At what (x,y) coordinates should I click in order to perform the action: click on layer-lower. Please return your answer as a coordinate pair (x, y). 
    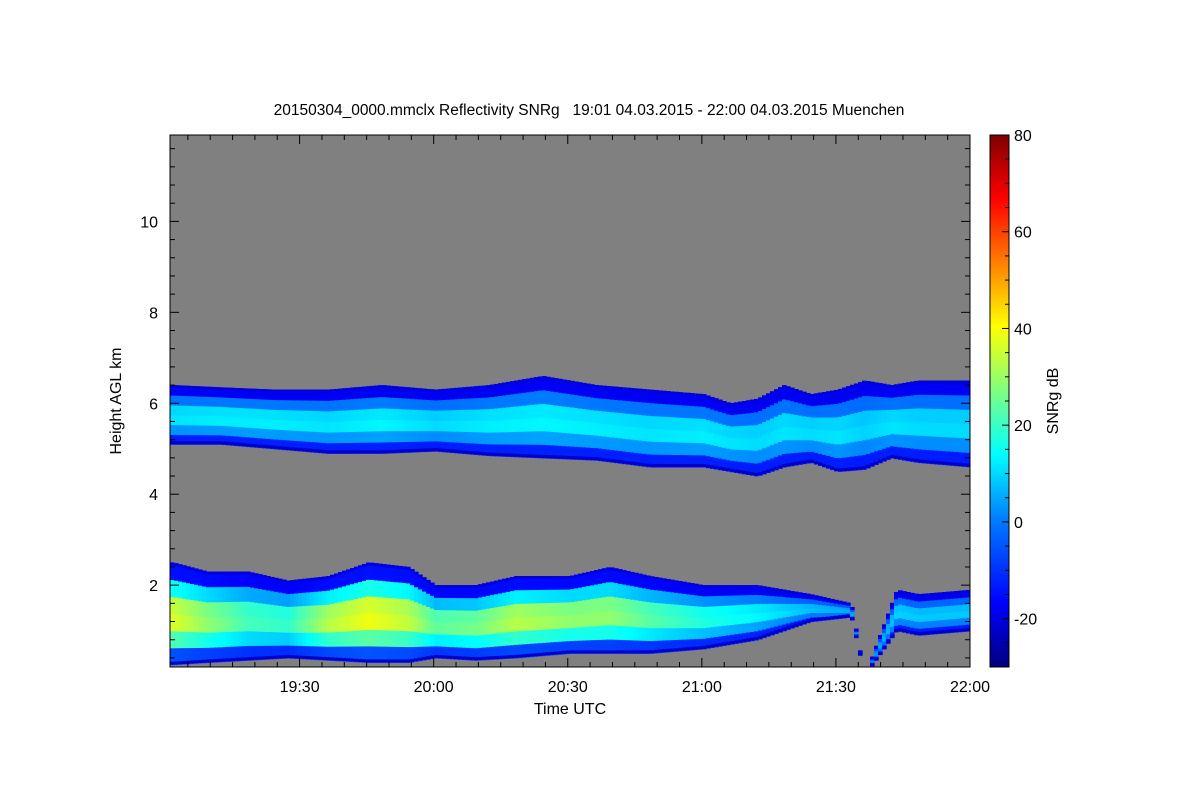
    Looking at the image, I should click on (570, 614).